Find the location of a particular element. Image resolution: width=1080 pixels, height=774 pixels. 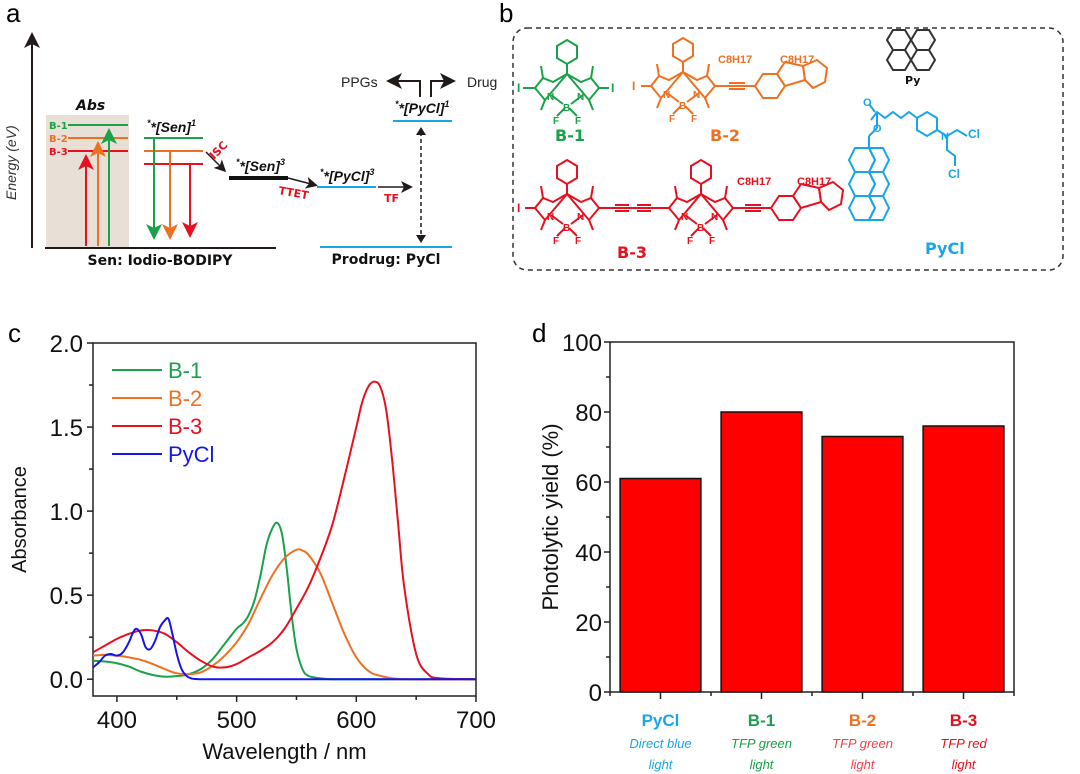

b3-iodine: I is located at coordinates (518, 208).